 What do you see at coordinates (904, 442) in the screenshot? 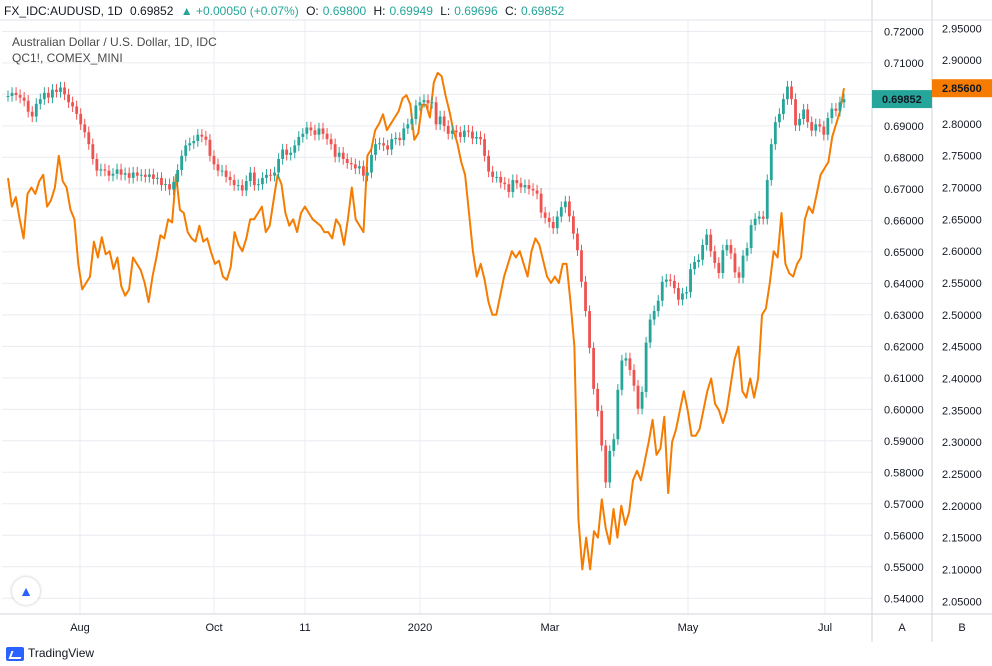
I see `left-tick-label: 0.59000` at bounding box center [904, 442].